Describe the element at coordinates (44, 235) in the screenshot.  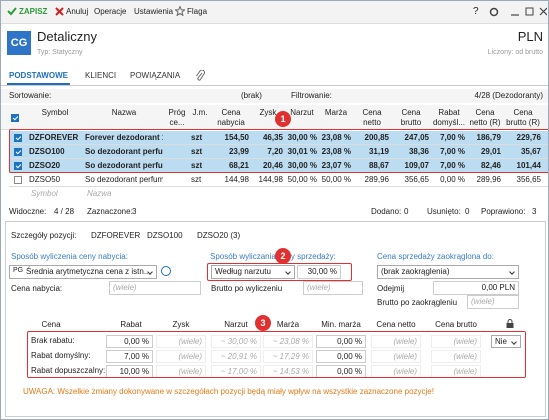
I see `details-title: Szczegóły pozycji:` at that location.